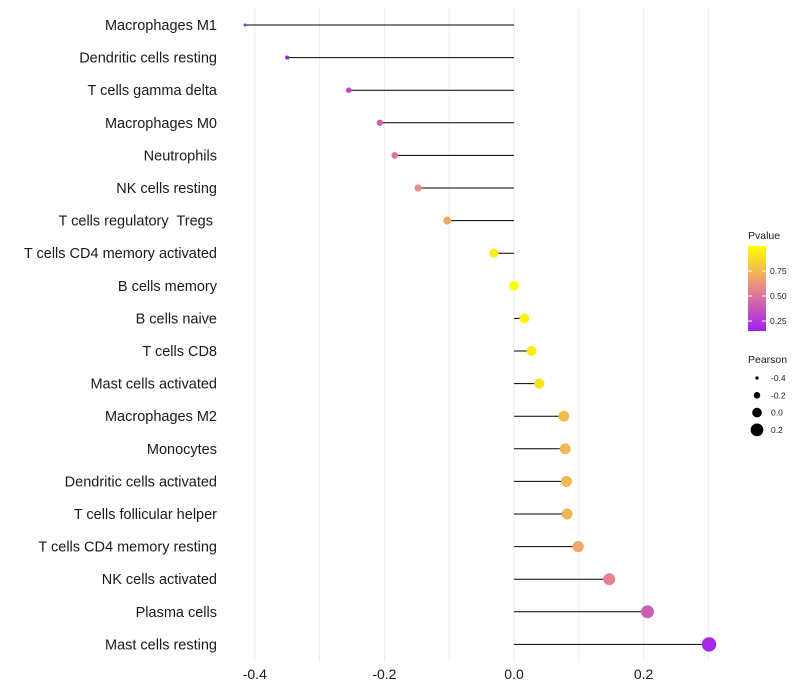  What do you see at coordinates (777, 430) in the screenshot?
I see `pearson-key-label: 0.2` at bounding box center [777, 430].